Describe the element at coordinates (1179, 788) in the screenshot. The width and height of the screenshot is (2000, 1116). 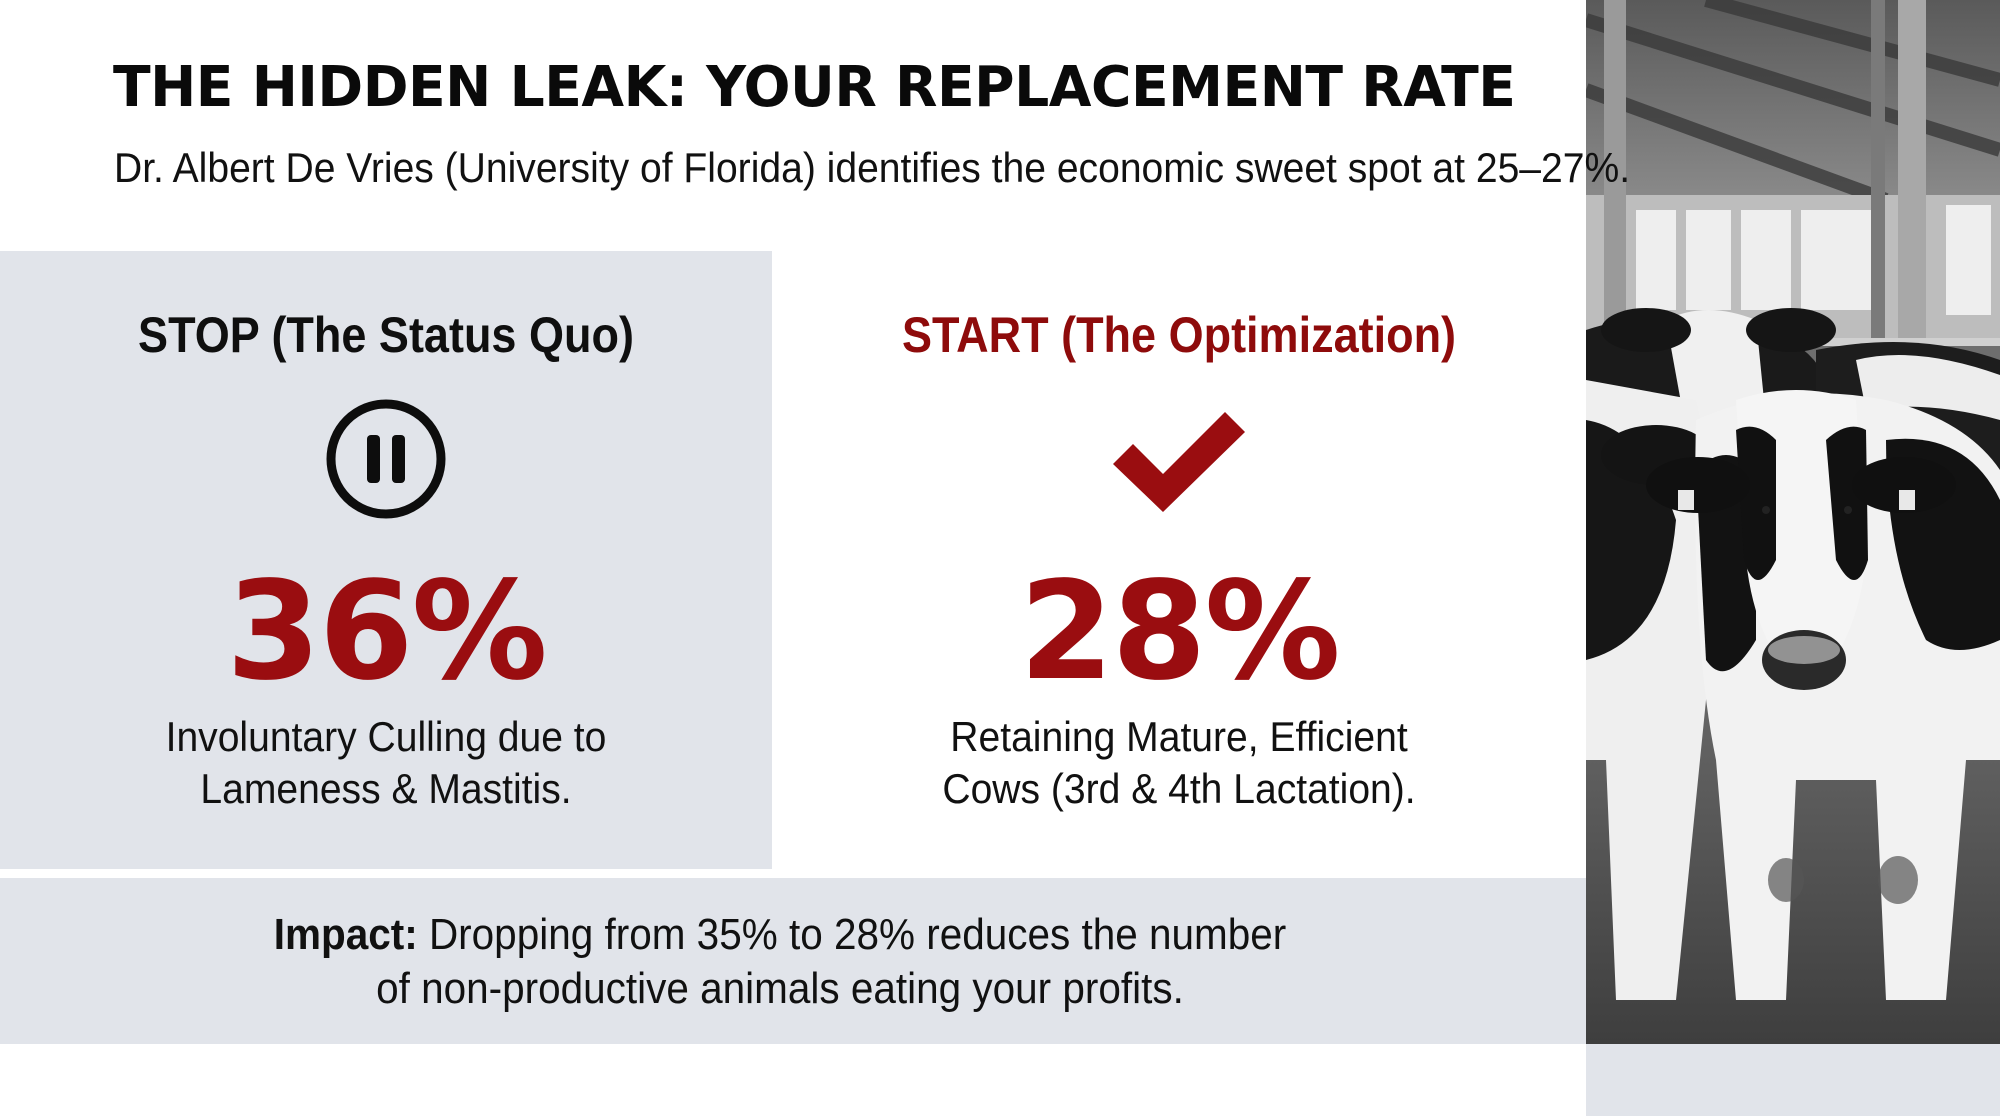
I see `start-description-line: Cows (3rd & 4th Lactation).` at that location.